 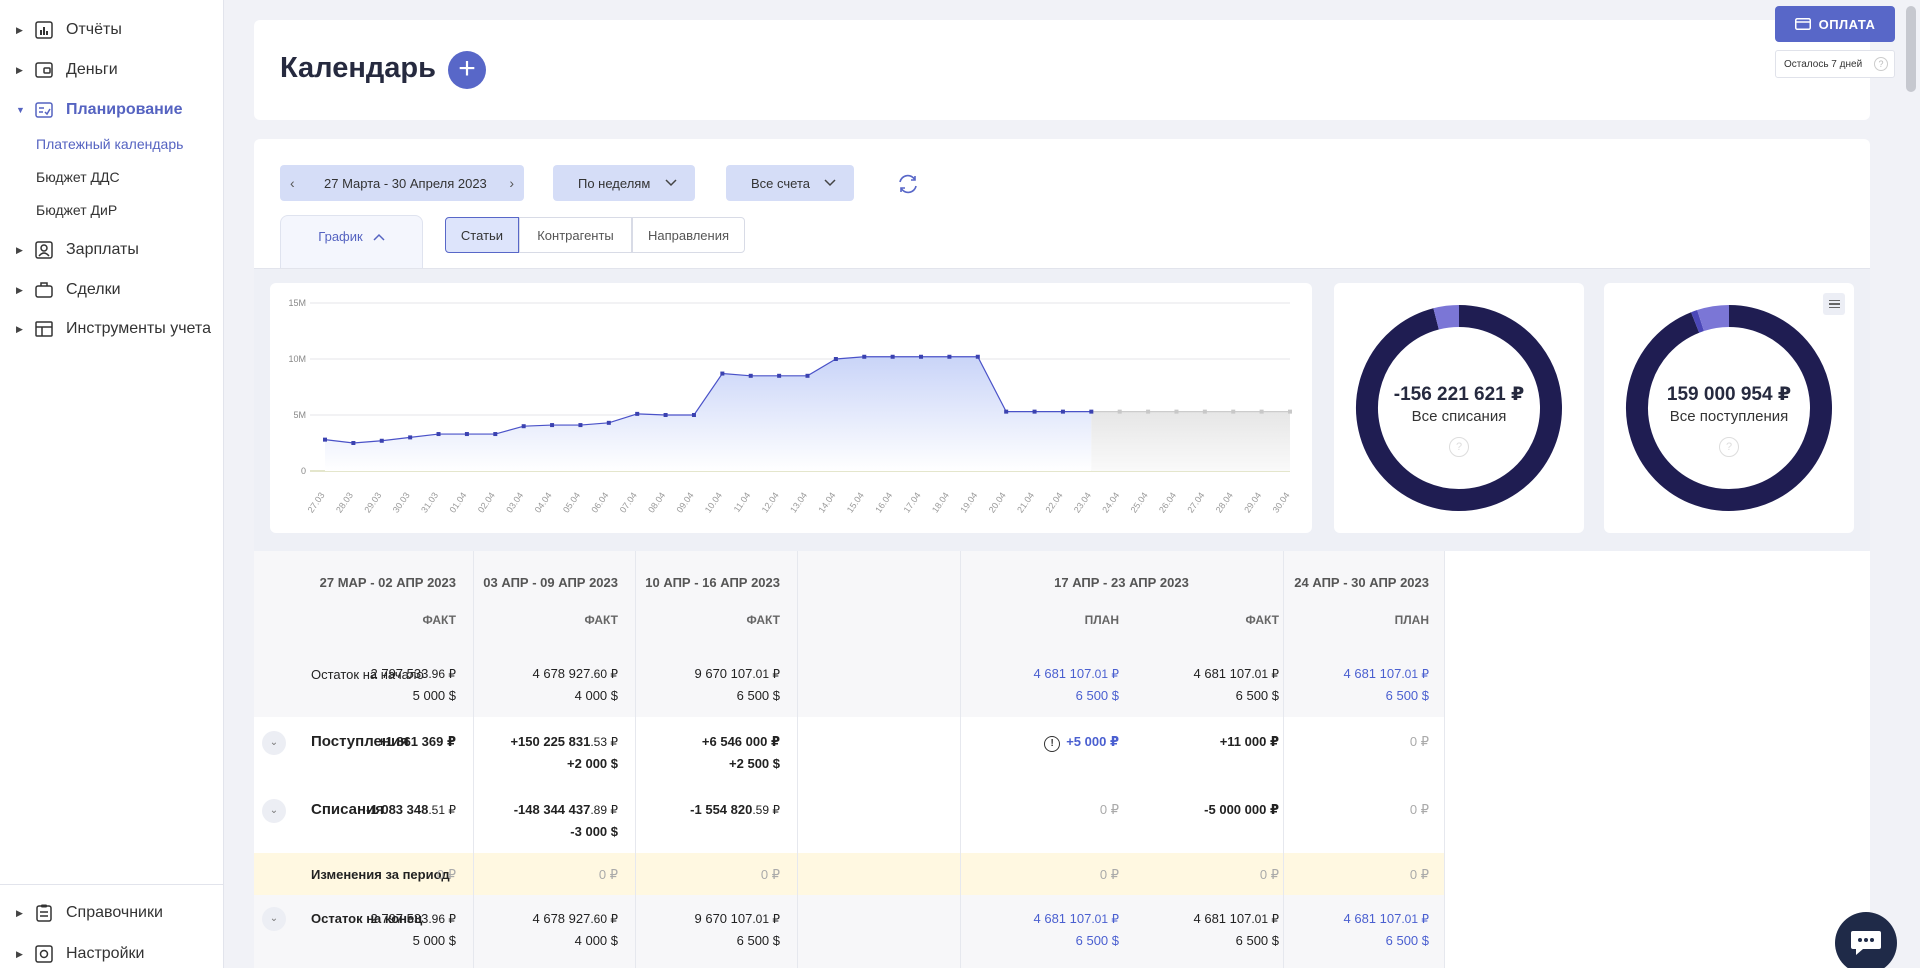 I want to click on period-selector: ‹ 27 Марта - 30 Апреля 2023 ›, so click(x=402, y=183).